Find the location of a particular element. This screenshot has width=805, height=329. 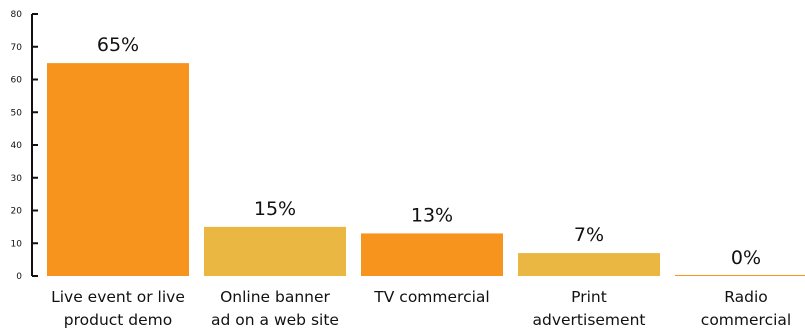

y-tick-label: 40 is located at coordinates (17, 146).